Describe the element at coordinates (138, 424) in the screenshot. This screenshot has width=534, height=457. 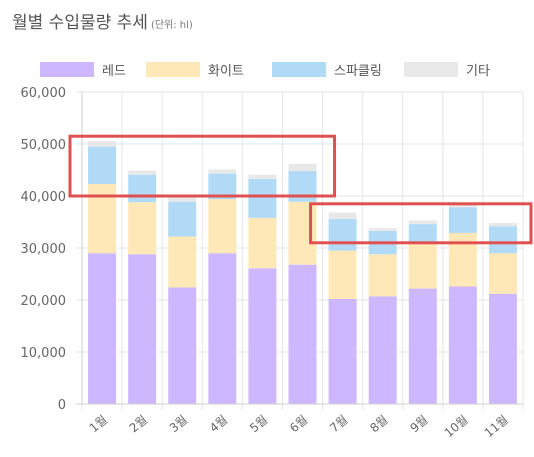
I see `x-tick-label: 2월` at that location.